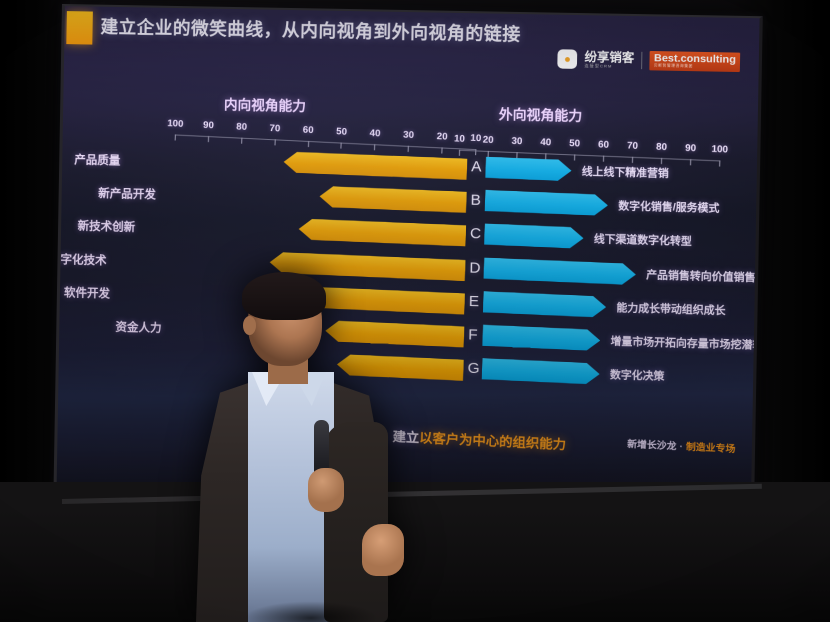 This screenshot has width=830, height=622. What do you see at coordinates (79, 28) in the screenshot?
I see `title-accent-block` at bounding box center [79, 28].